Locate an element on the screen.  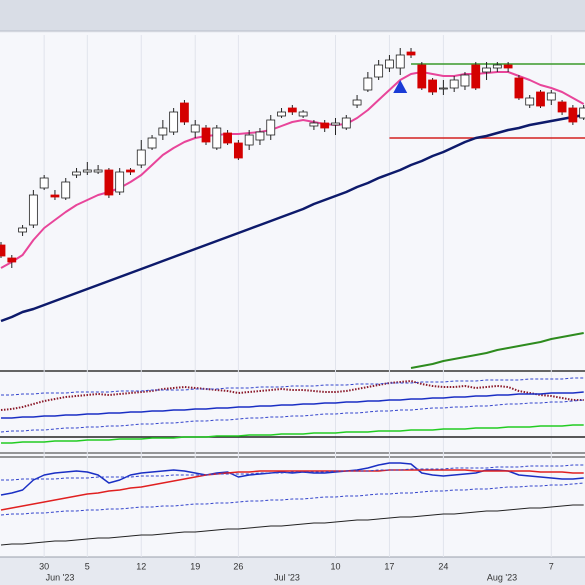
x-tick-label: 5 is located at coordinates (87, 566).